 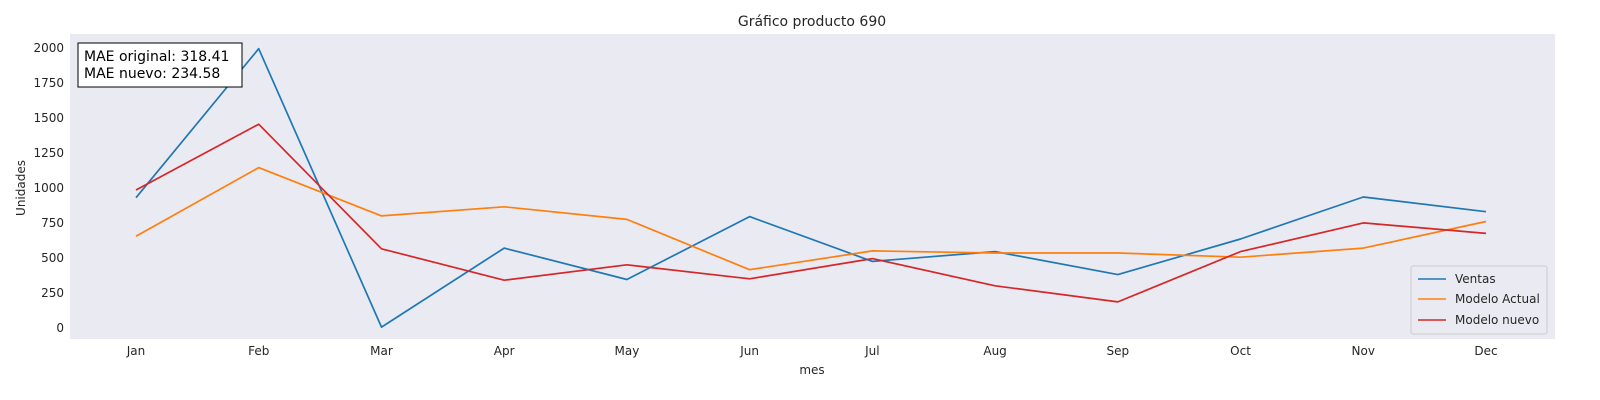 What do you see at coordinates (48, 118) in the screenshot?
I see `y-tick-label-1500: 1500` at bounding box center [48, 118].